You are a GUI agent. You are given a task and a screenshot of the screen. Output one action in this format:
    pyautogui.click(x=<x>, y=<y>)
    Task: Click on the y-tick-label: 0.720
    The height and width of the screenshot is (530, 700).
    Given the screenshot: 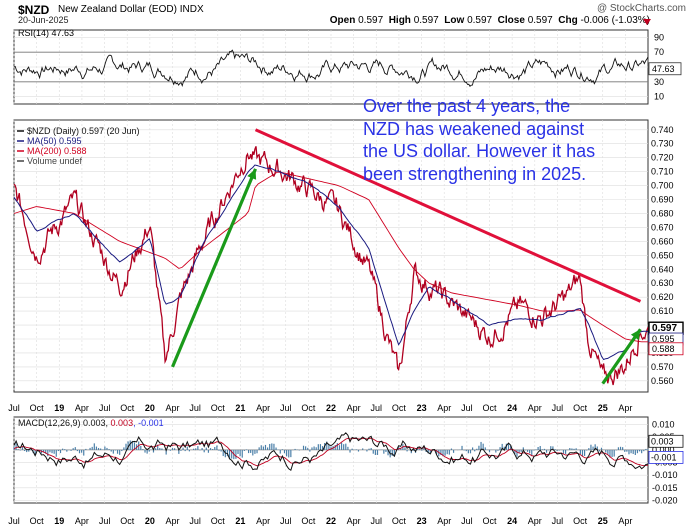 What is the action you would take?
    pyautogui.click(x=662, y=158)
    